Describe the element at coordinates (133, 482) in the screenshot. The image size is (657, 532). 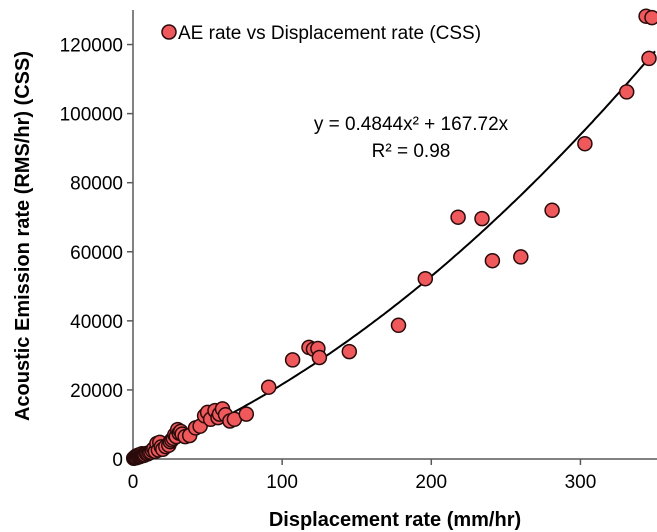
I see `x-tick-label: 0` at that location.